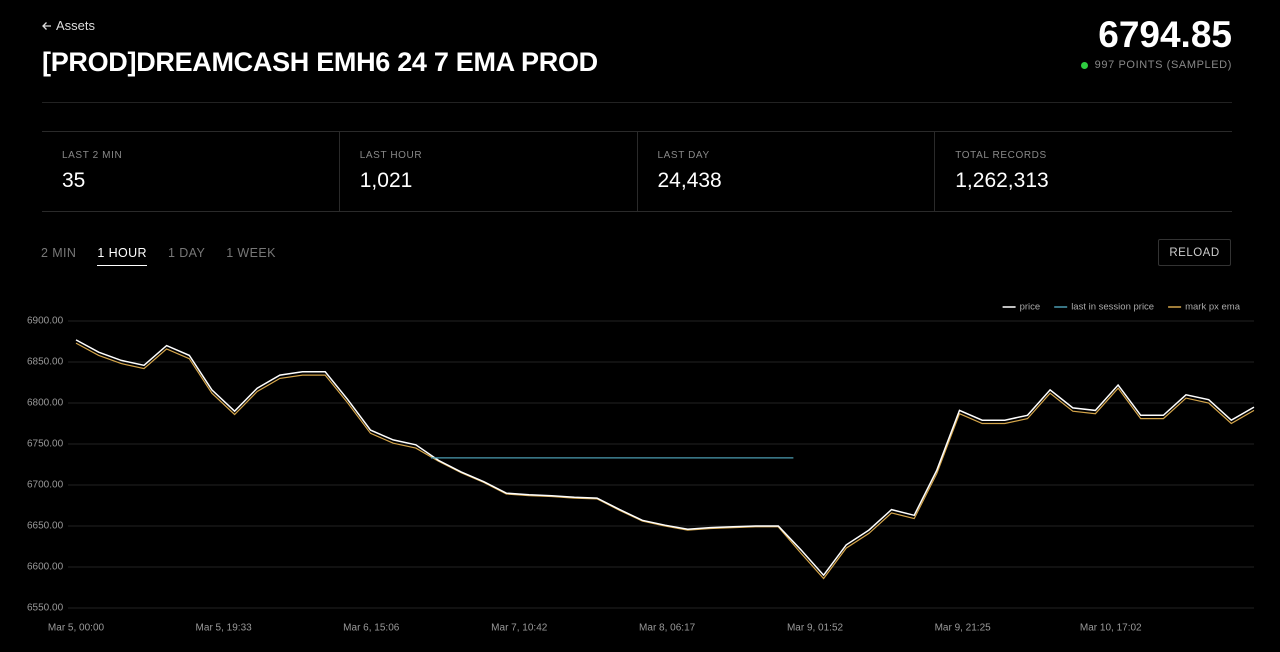 The width and height of the screenshot is (1280, 652). I want to click on x-tick-label: Mar 5, 00:00, so click(76, 628).